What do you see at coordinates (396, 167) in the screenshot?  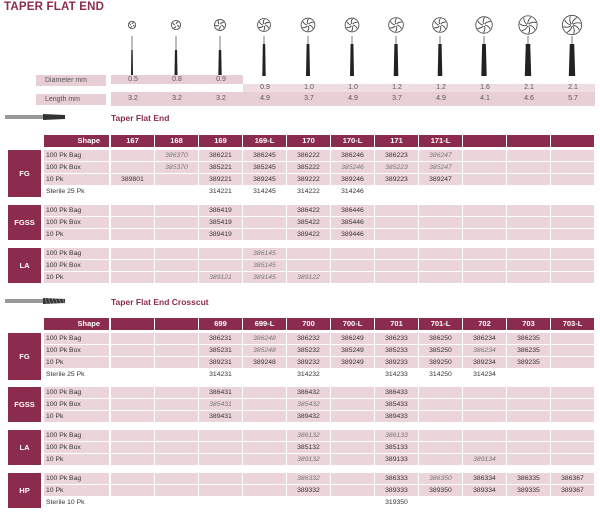 I see `table-cell: 385223` at bounding box center [396, 167].